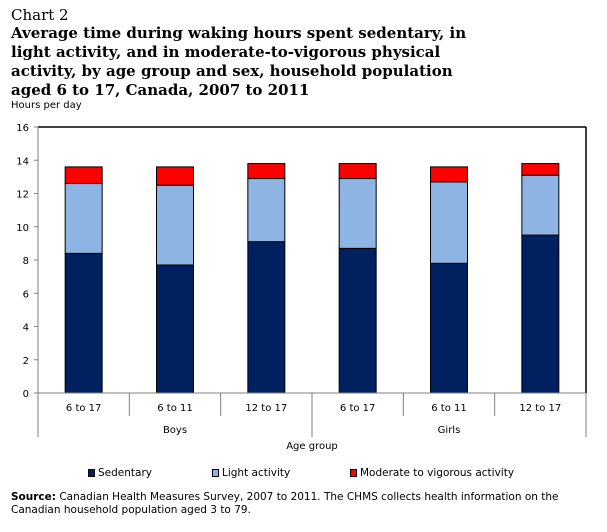 This screenshot has width=607, height=532. I want to click on y-tick-label: 10, so click(22, 228).